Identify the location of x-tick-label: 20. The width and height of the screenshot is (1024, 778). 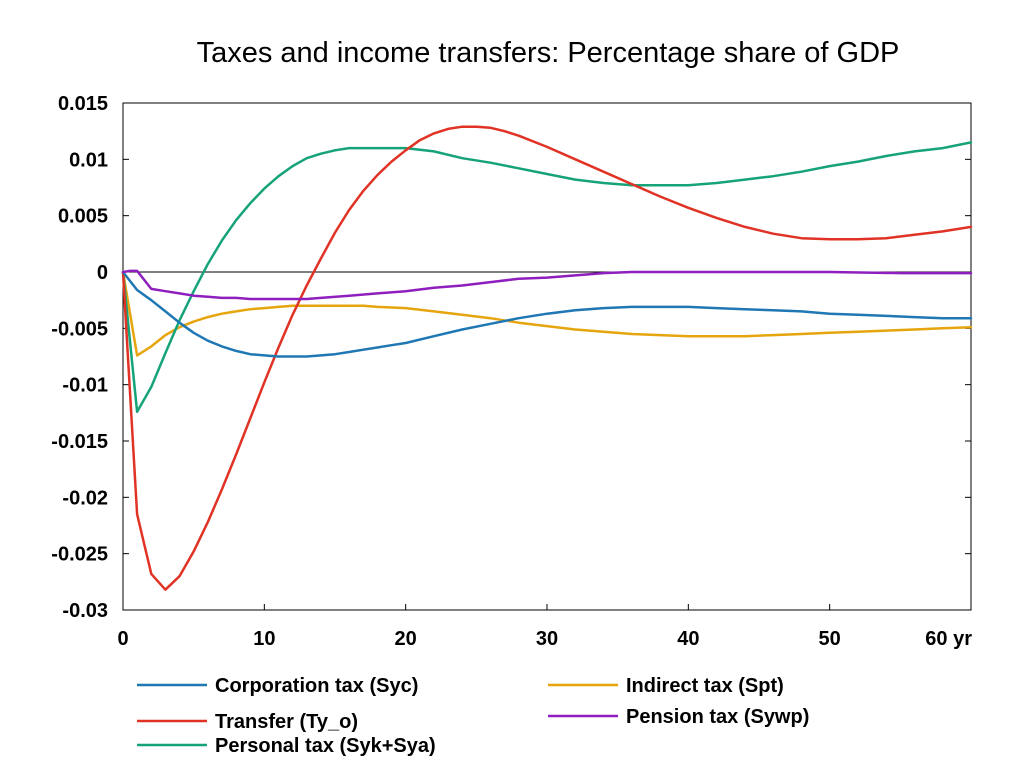
(406, 639).